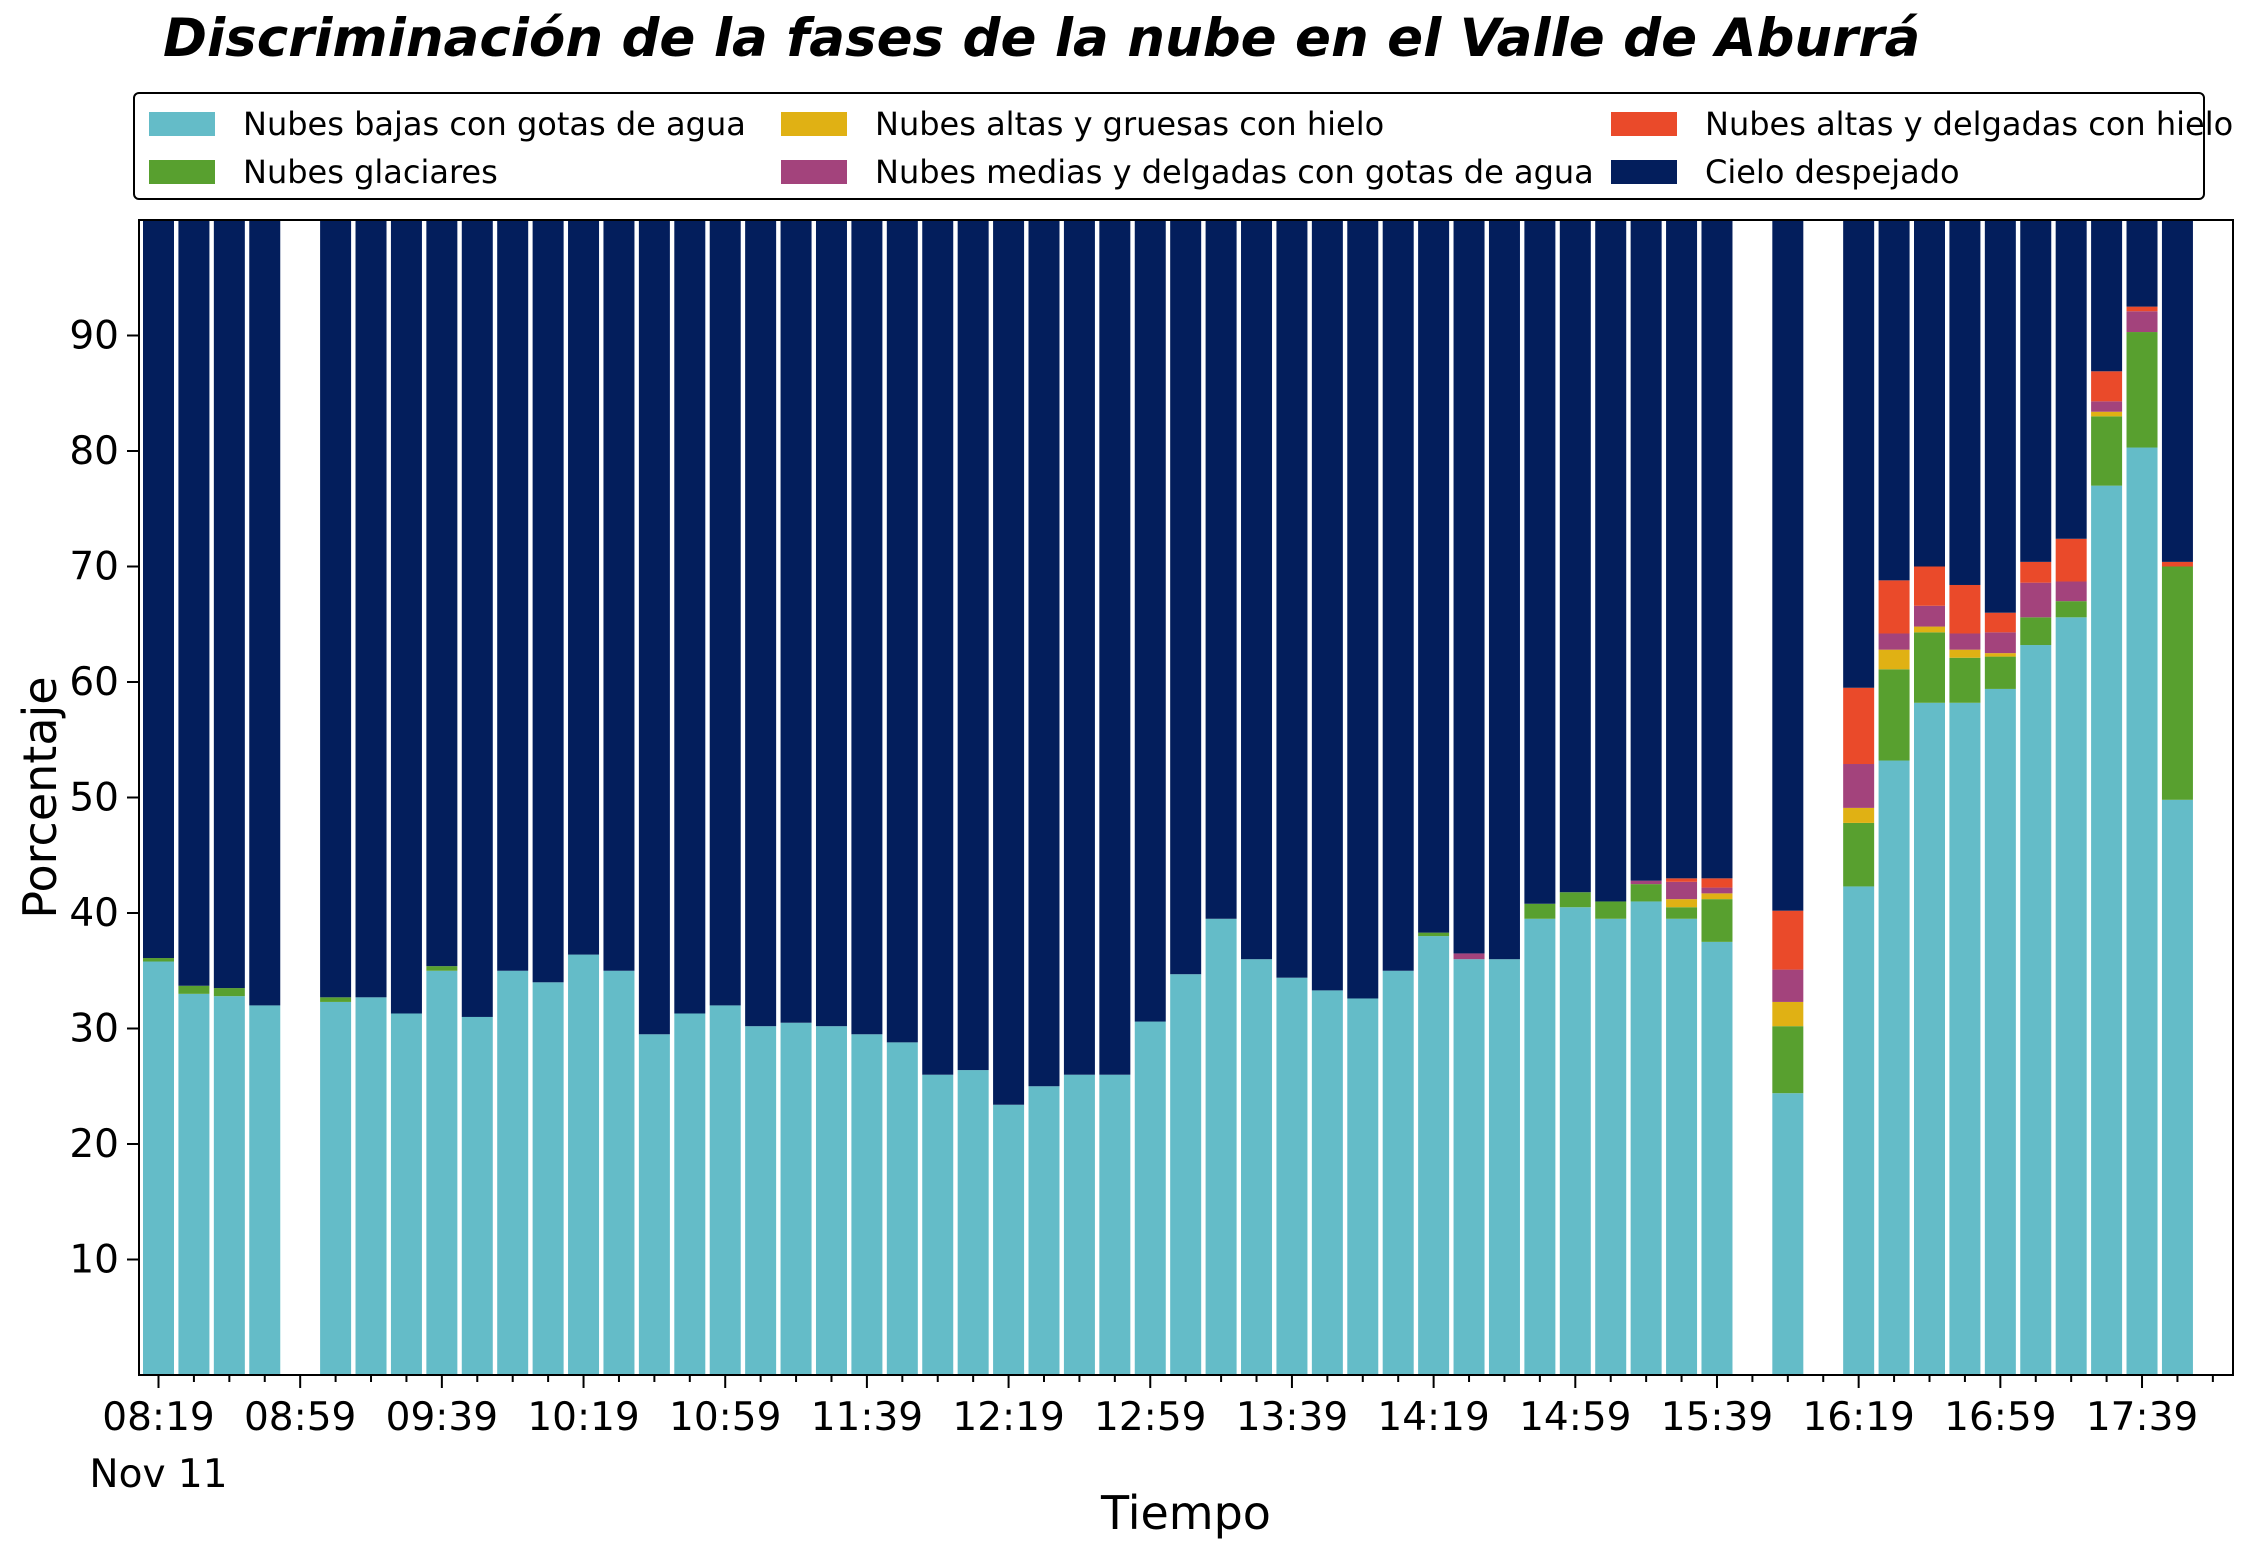 This screenshot has height=1559, width=2244. Describe the element at coordinates (1717, 1417) in the screenshot. I see `x-tick-label: 15:39` at that location.